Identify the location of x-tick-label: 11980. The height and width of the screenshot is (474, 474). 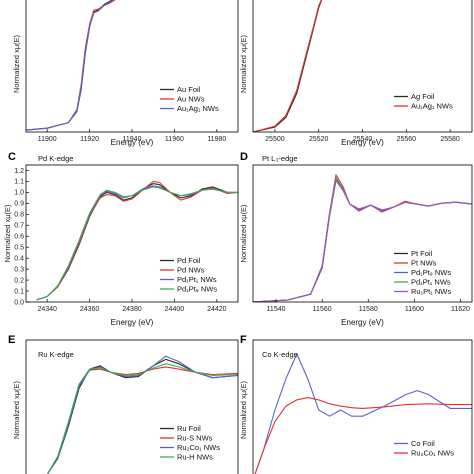
(216, 139).